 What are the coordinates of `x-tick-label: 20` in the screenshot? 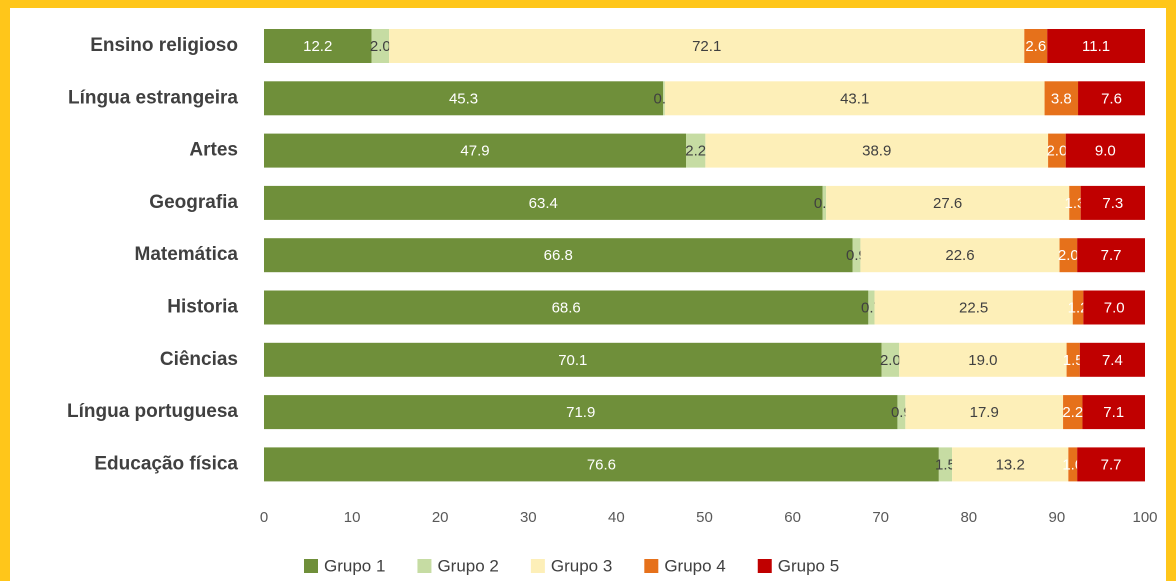 It's located at (440, 517).